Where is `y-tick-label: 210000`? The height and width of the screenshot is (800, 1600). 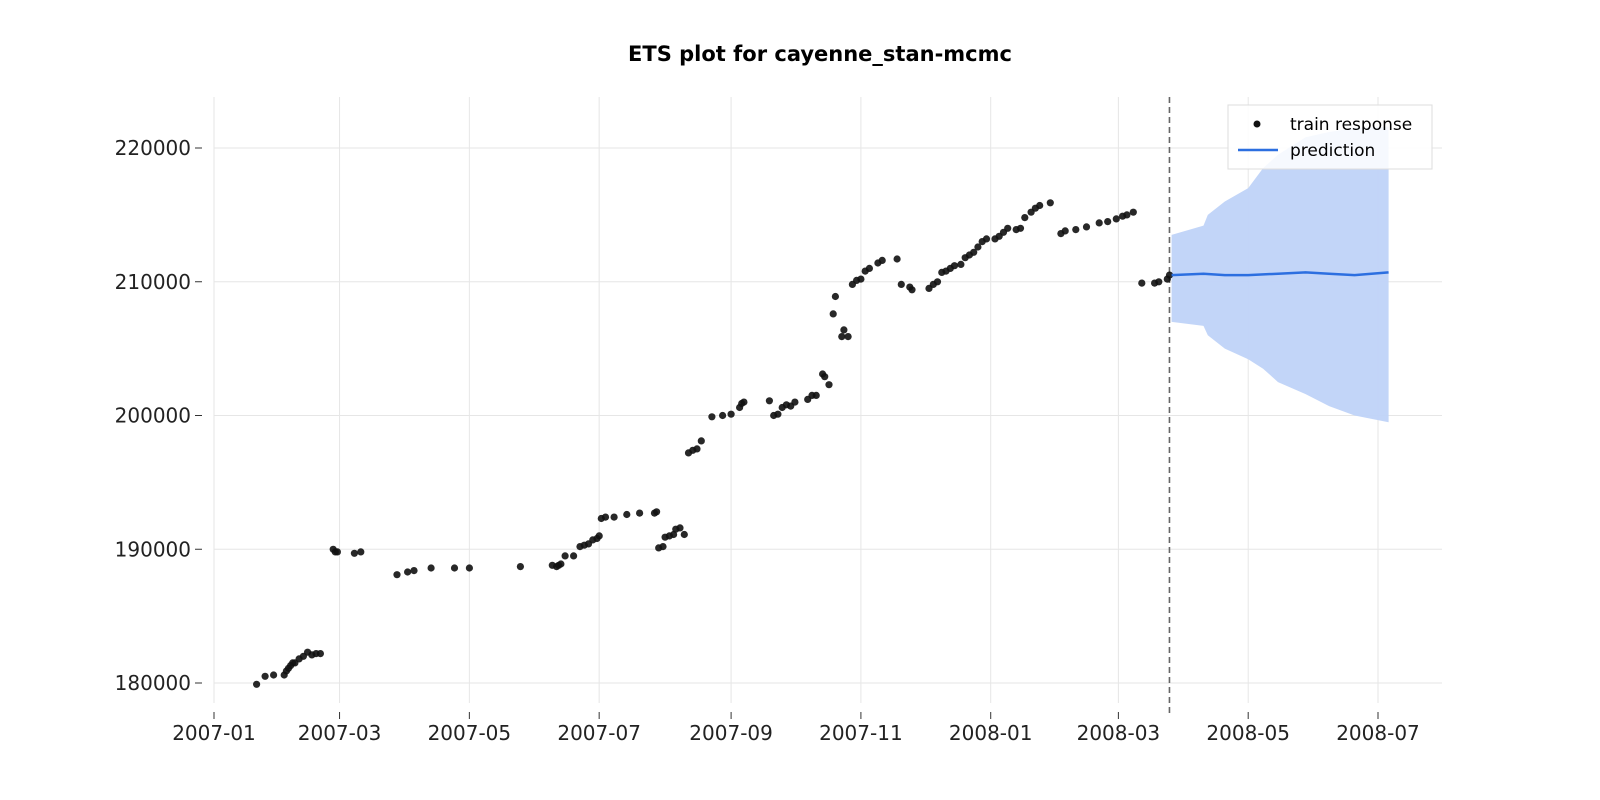 y-tick-label: 210000 is located at coordinates (153, 282).